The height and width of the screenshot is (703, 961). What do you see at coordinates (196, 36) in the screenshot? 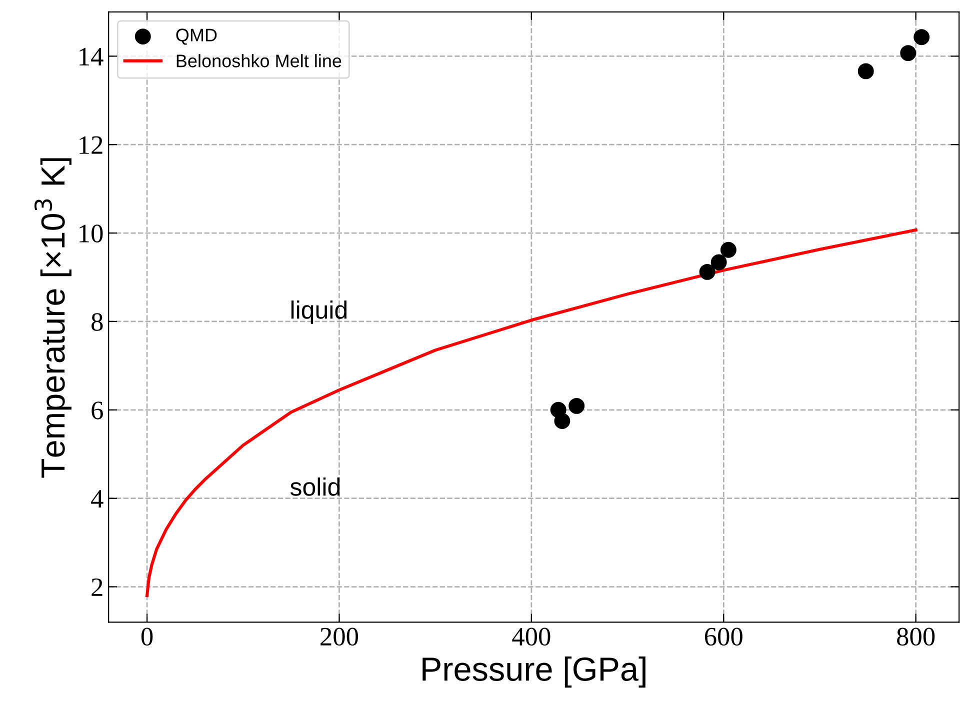
I see `legend-label: QMD` at bounding box center [196, 36].